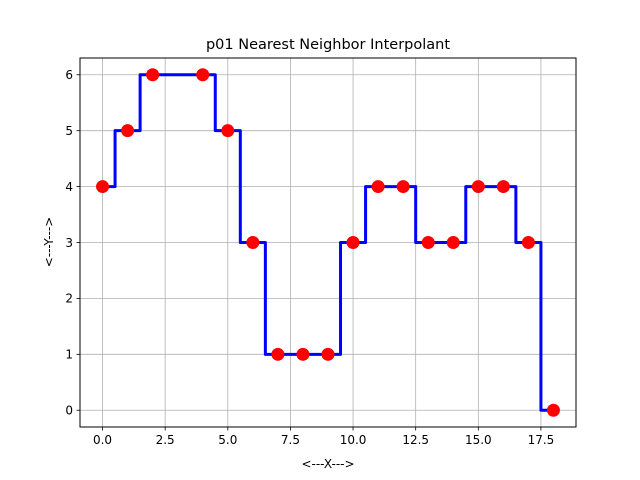  What do you see at coordinates (165, 440) in the screenshot?
I see `x-tick-label: 2.5` at bounding box center [165, 440].